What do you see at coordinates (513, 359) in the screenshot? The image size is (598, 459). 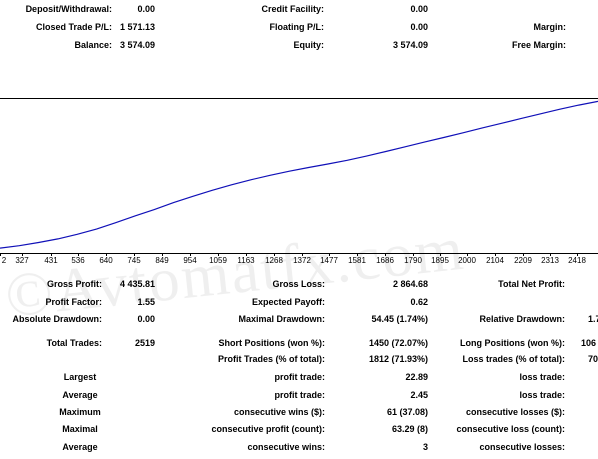 I see `loss-trades-label: Loss trades (% of total):` at bounding box center [513, 359].